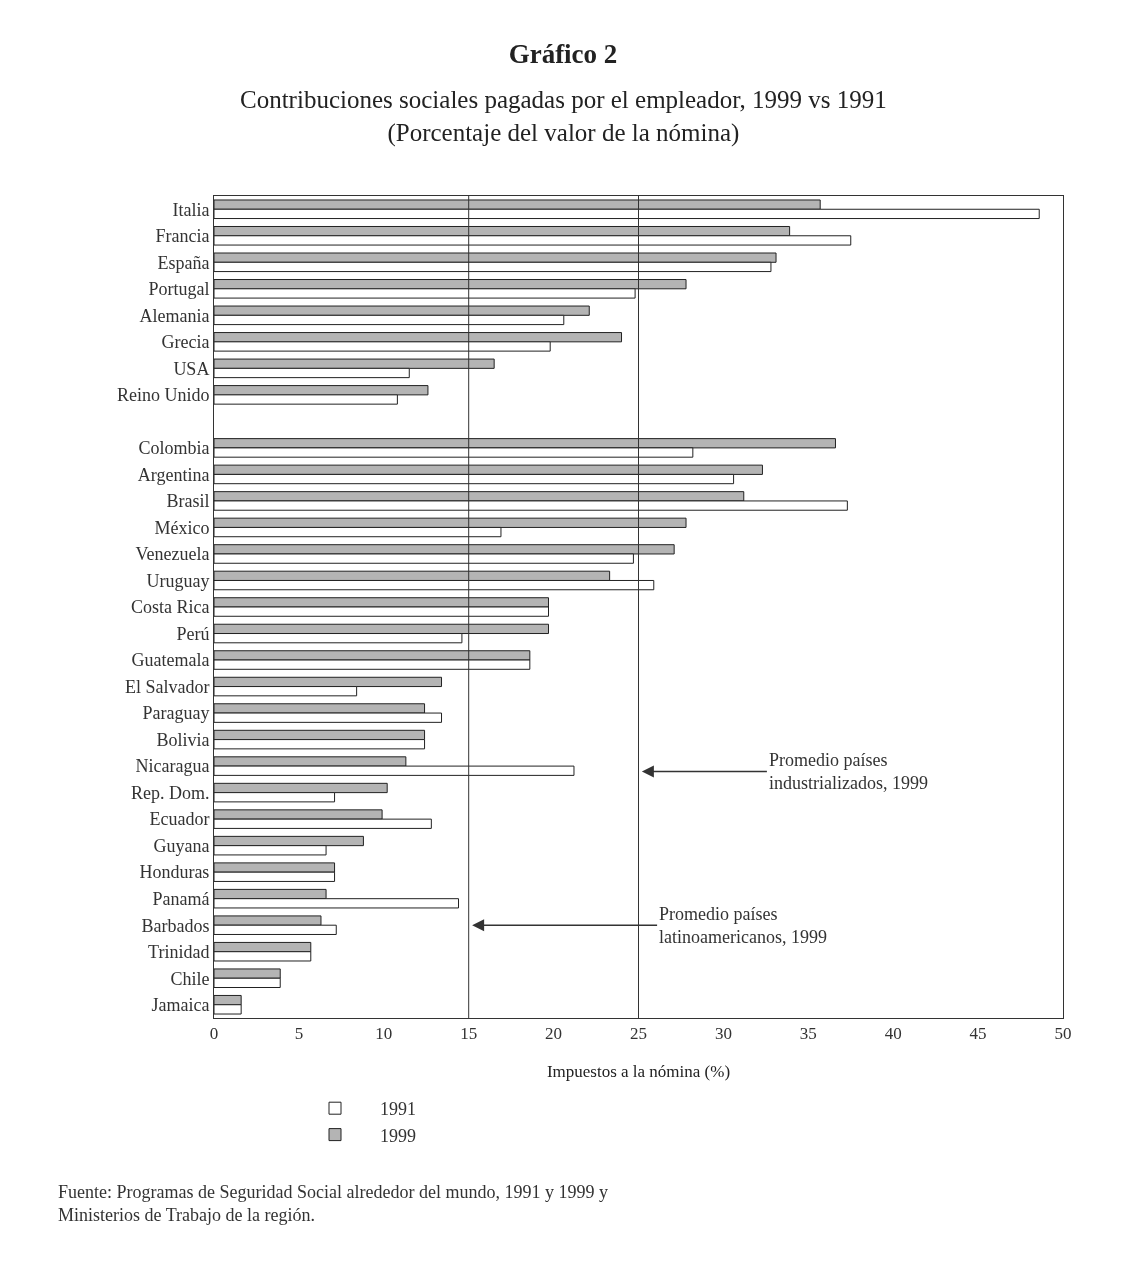  Describe the element at coordinates (178, 580) in the screenshot. I see `y-tick-label: Uruguay` at that location.